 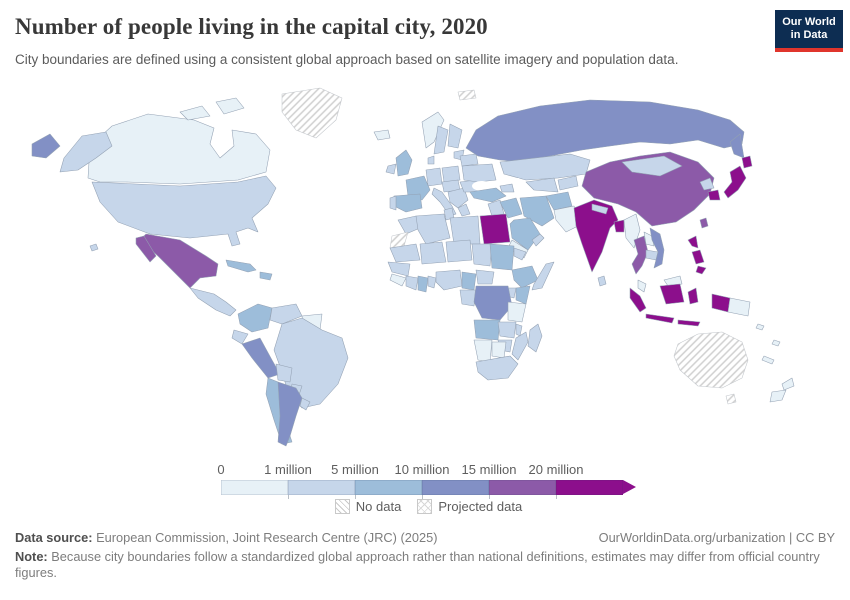 What do you see at coordinates (605, 131) in the screenshot?
I see `russia` at bounding box center [605, 131].